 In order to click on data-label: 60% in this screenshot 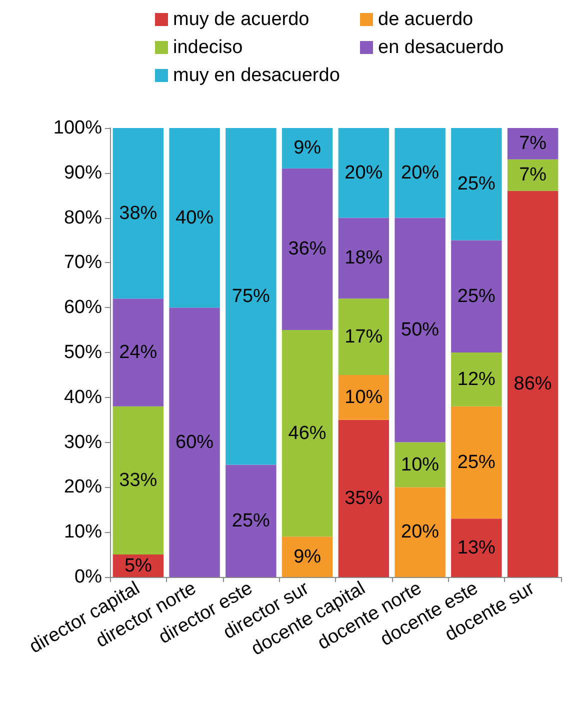, I will do `click(195, 442)`.